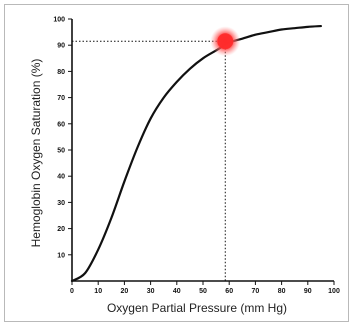 This screenshot has height=328, width=355. I want to click on y-tick-label: 50, so click(61, 151).